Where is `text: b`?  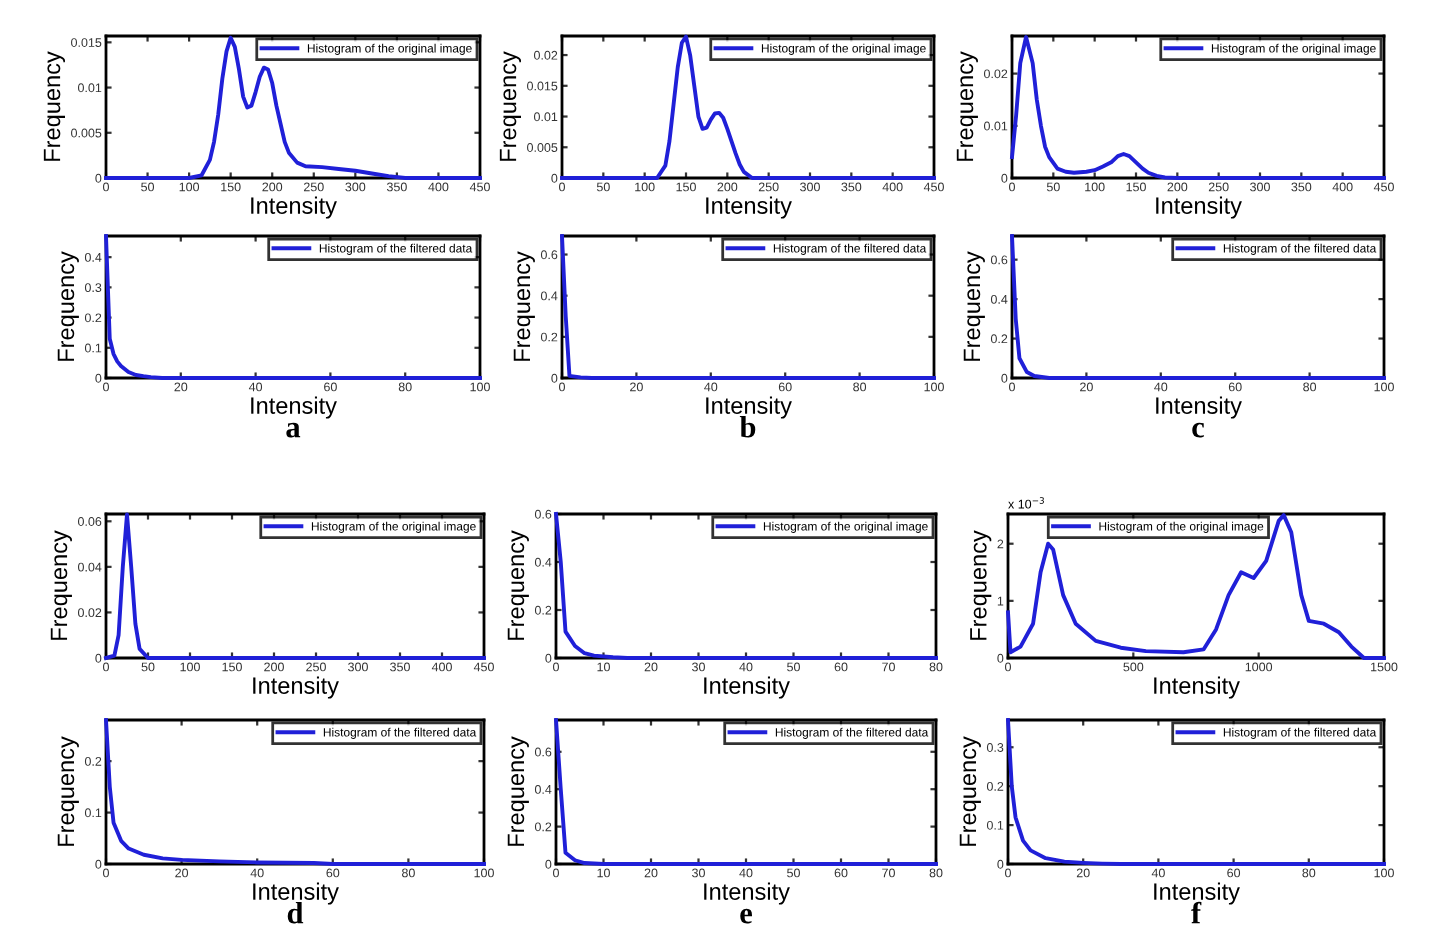
text: b is located at coordinates (747, 427).